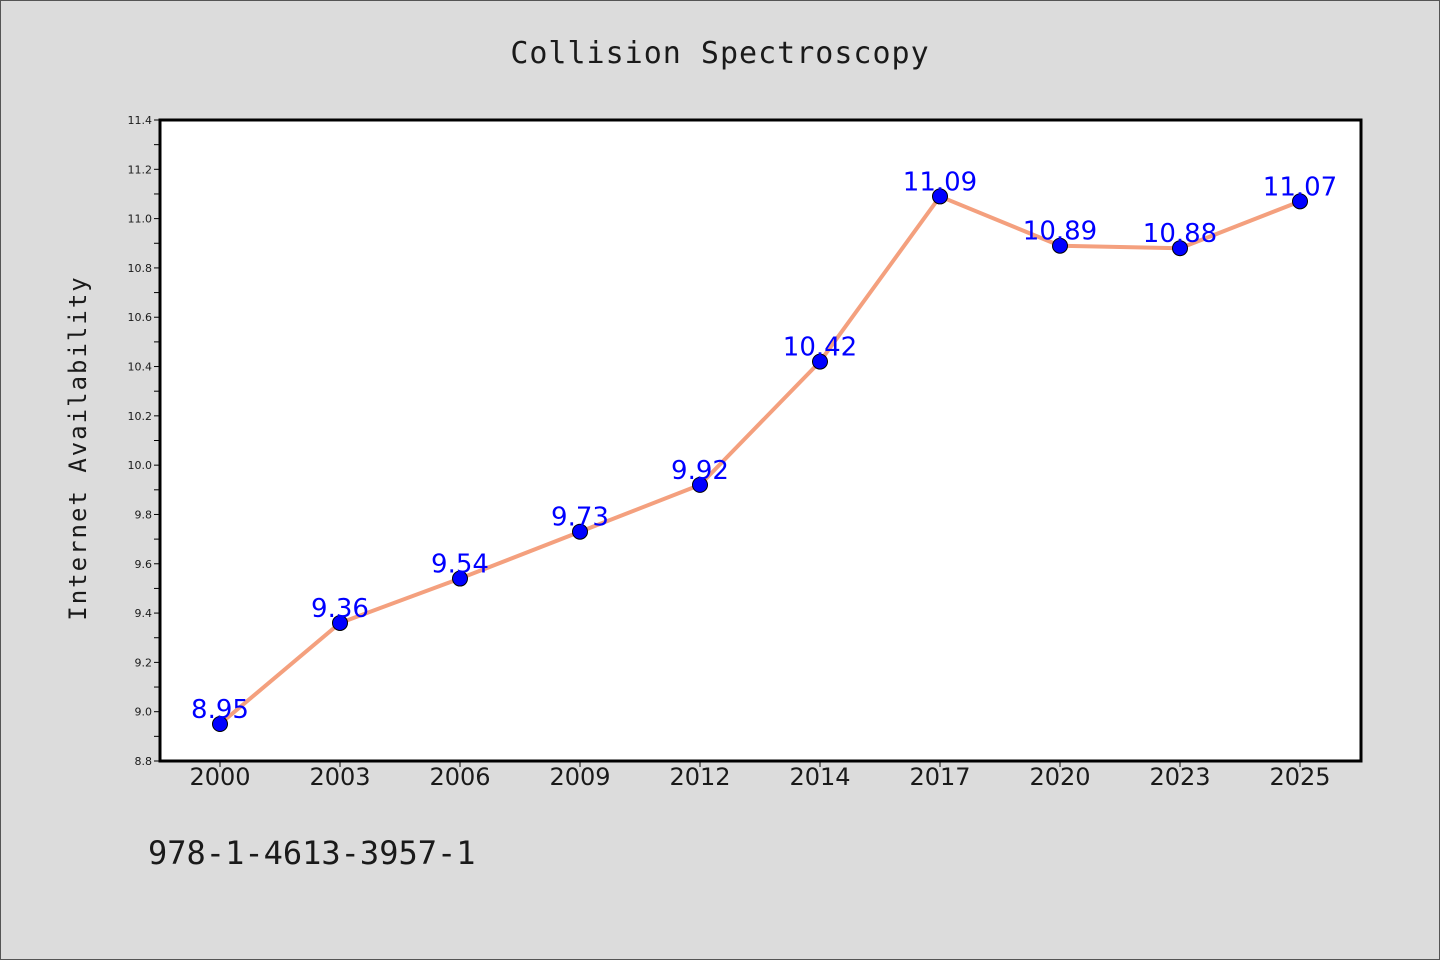 Image resolution: width=1440 pixels, height=960 pixels. Describe the element at coordinates (1300, 187) in the screenshot. I see `data-label: 11.07` at that location.